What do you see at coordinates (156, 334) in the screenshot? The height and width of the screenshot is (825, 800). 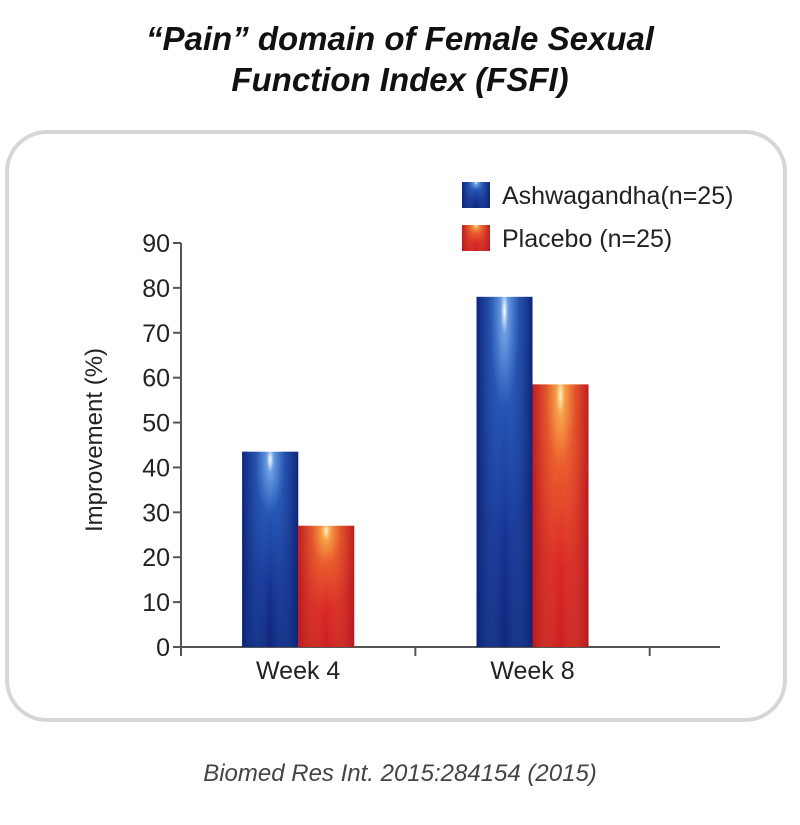 I see `y-tick-label: 70` at bounding box center [156, 334].